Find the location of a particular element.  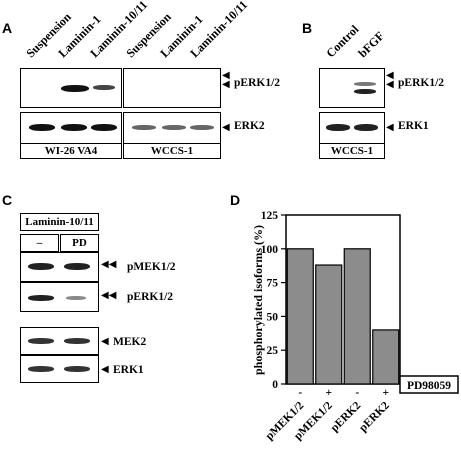

blot-perk-c is located at coordinates (59, 297).